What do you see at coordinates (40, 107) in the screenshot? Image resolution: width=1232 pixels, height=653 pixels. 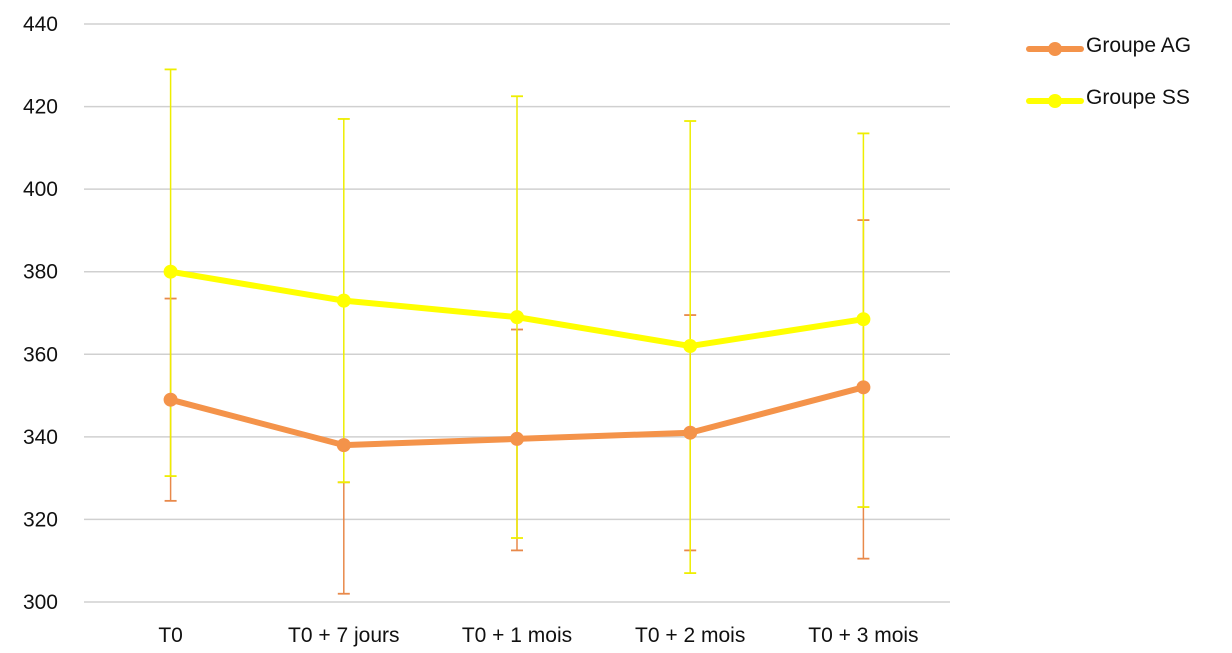 I see `y-tick-label: 420` at bounding box center [40, 107].